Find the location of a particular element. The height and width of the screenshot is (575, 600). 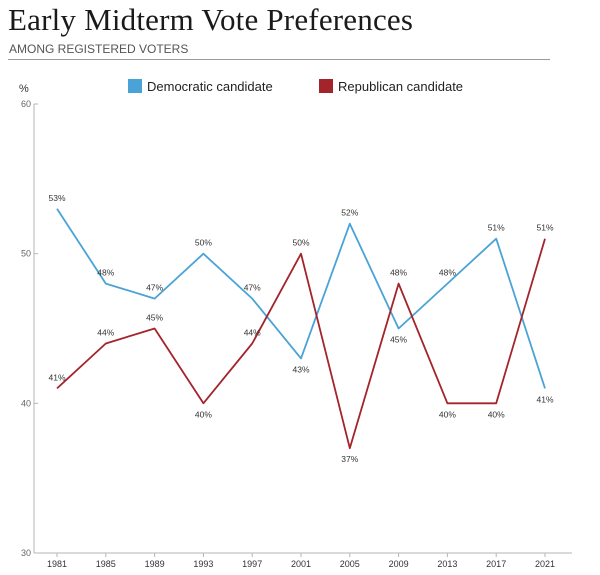

y-axis-label: % is located at coordinates (24, 89).